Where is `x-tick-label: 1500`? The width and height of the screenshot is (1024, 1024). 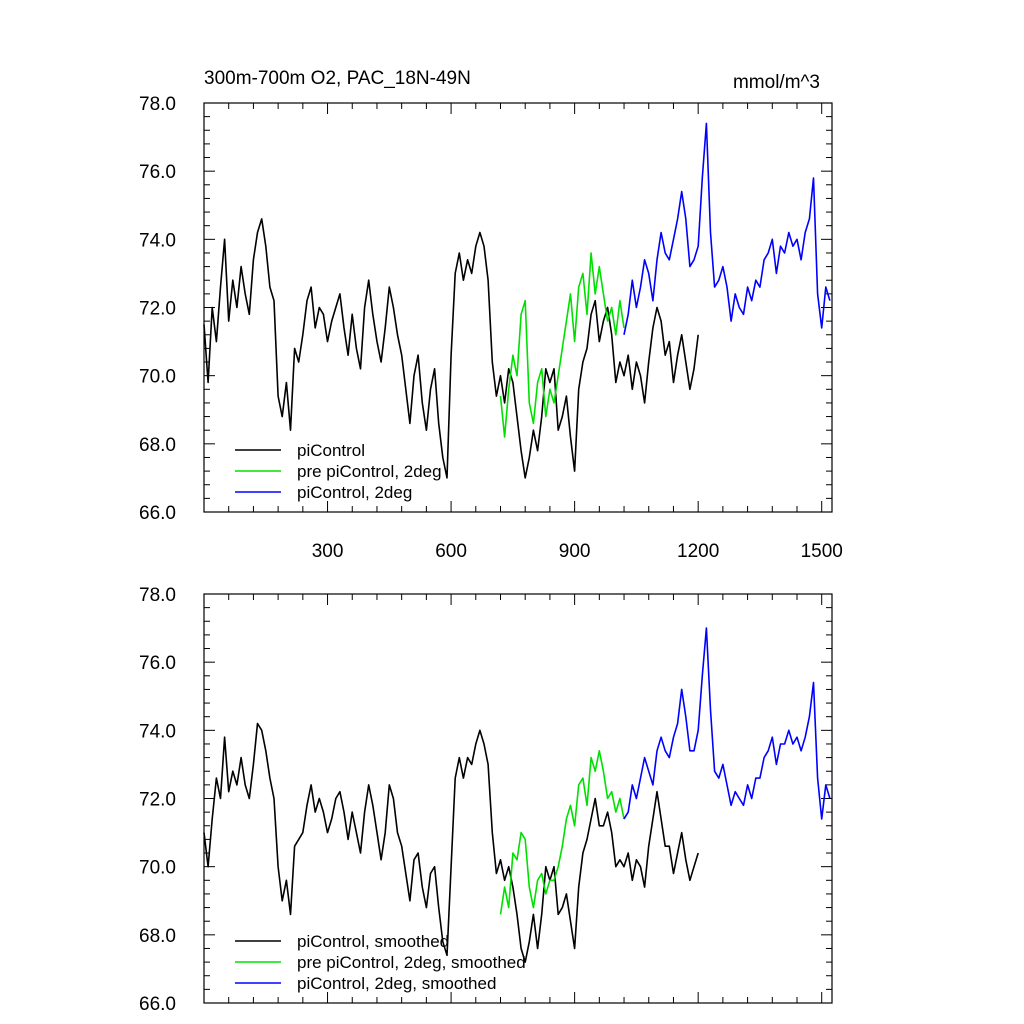 x-tick-label: 1500 is located at coordinates (822, 551).